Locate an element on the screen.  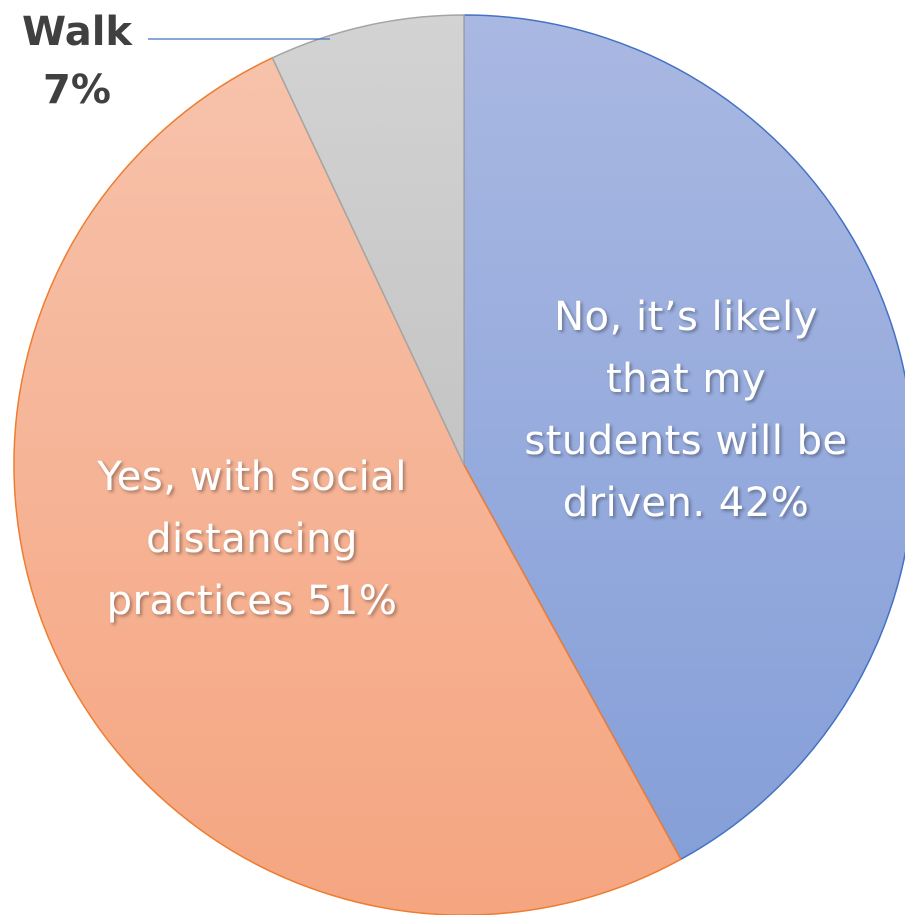
label-line: practices 51% is located at coordinates (252, 601).